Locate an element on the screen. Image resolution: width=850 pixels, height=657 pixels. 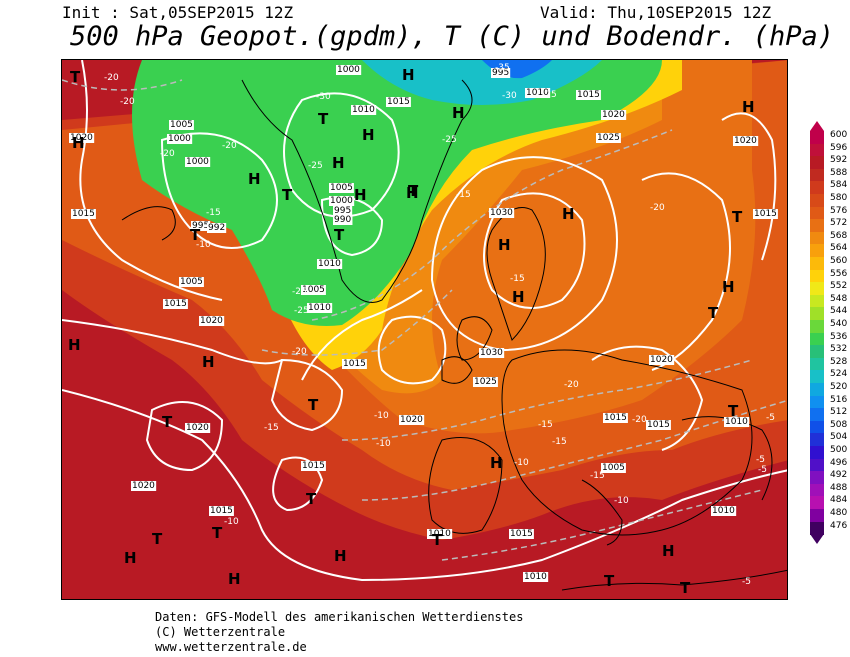
temp-label: -10 is located at coordinates (521, 463).